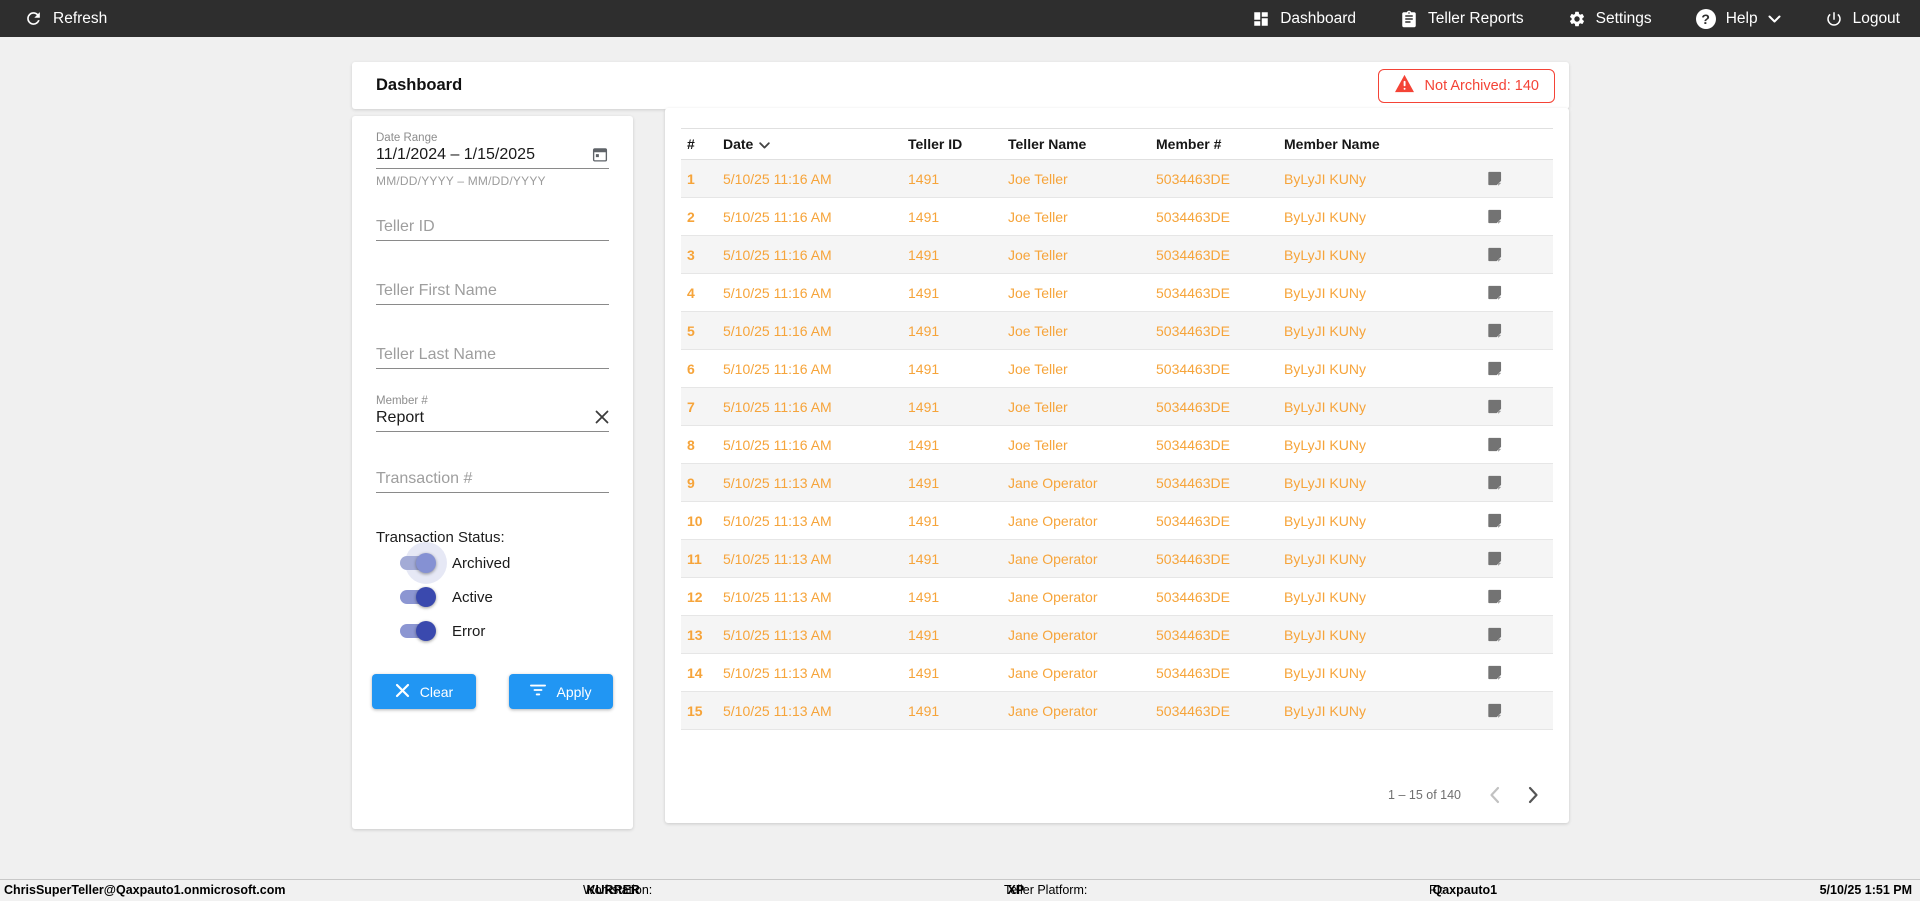 Image resolution: width=1920 pixels, height=901 pixels. What do you see at coordinates (1774, 19) in the screenshot?
I see `chevron-down-icon` at bounding box center [1774, 19].